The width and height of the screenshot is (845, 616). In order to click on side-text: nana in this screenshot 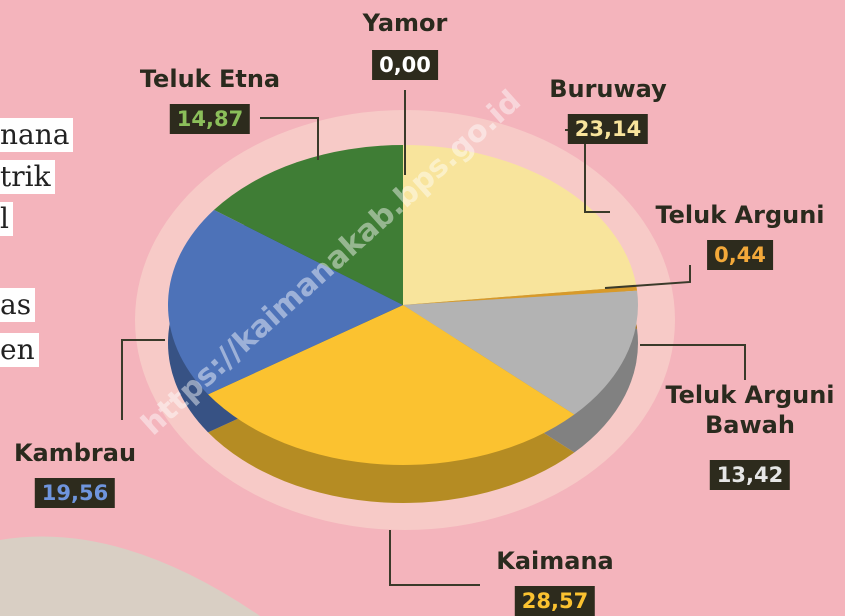, I will do `click(37, 135)`.